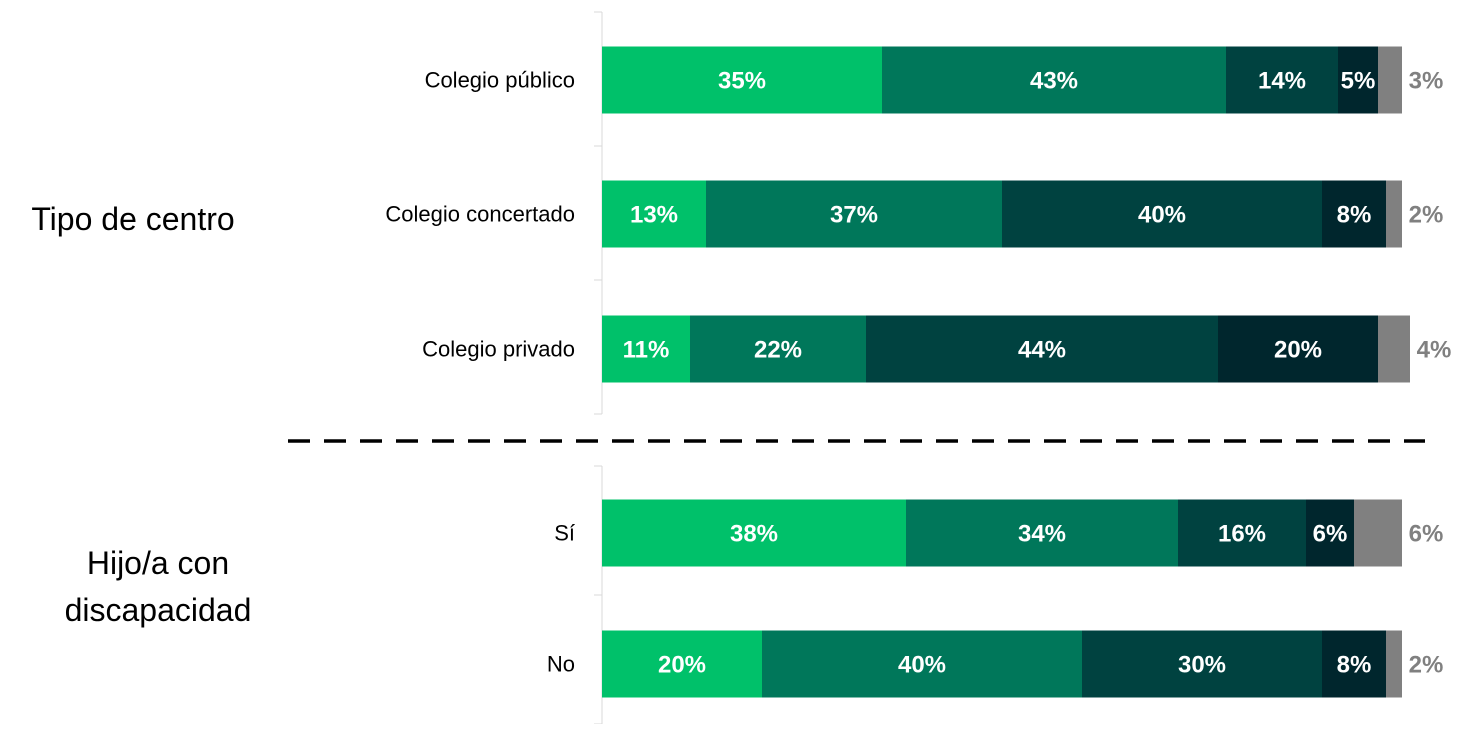 This screenshot has width=1460, height=729. I want to click on data-label: 13%, so click(654, 215).